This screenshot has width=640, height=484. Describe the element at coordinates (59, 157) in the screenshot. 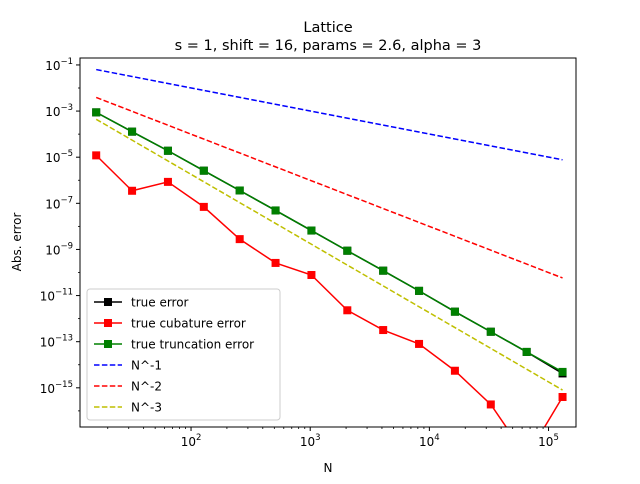

I see `y-tick-label: 10⁻⁵` at that location.